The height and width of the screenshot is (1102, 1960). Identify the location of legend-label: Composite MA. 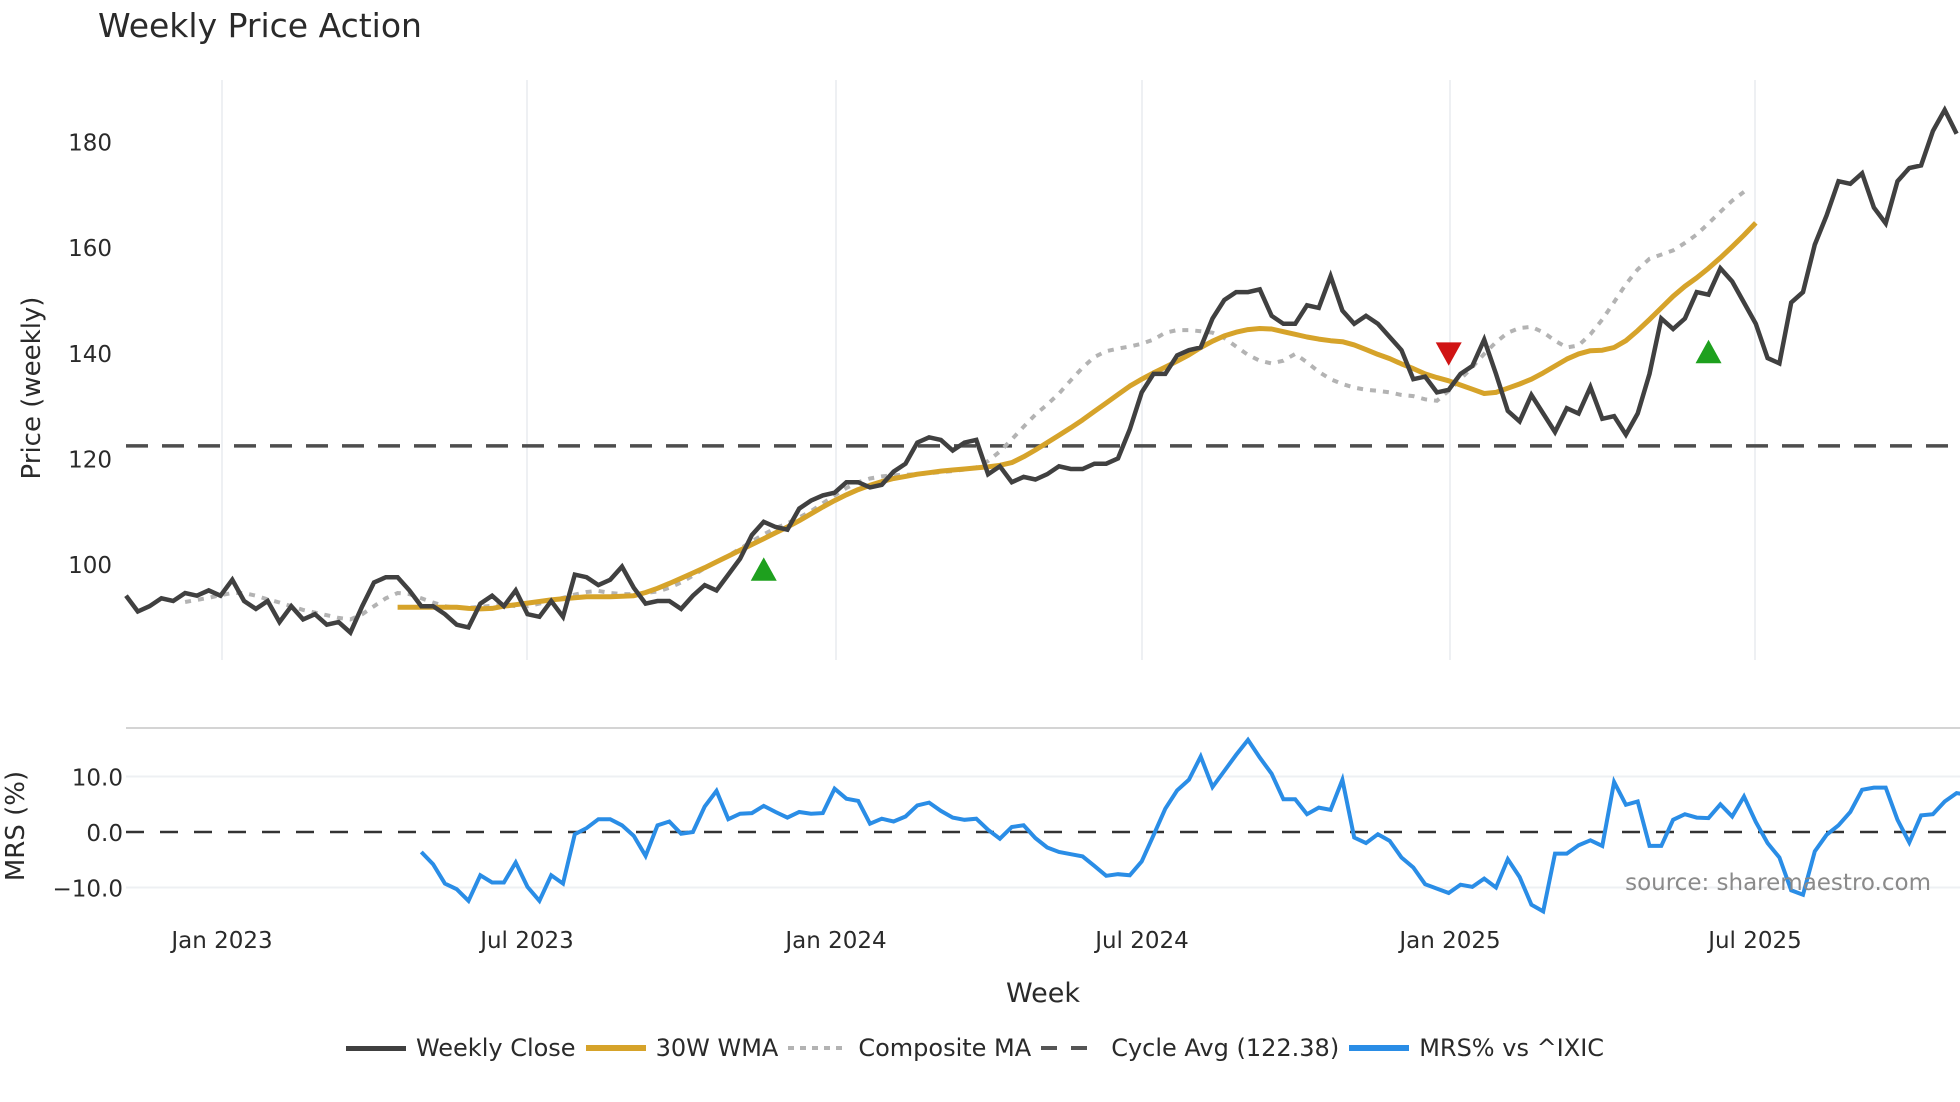
(945, 1048).